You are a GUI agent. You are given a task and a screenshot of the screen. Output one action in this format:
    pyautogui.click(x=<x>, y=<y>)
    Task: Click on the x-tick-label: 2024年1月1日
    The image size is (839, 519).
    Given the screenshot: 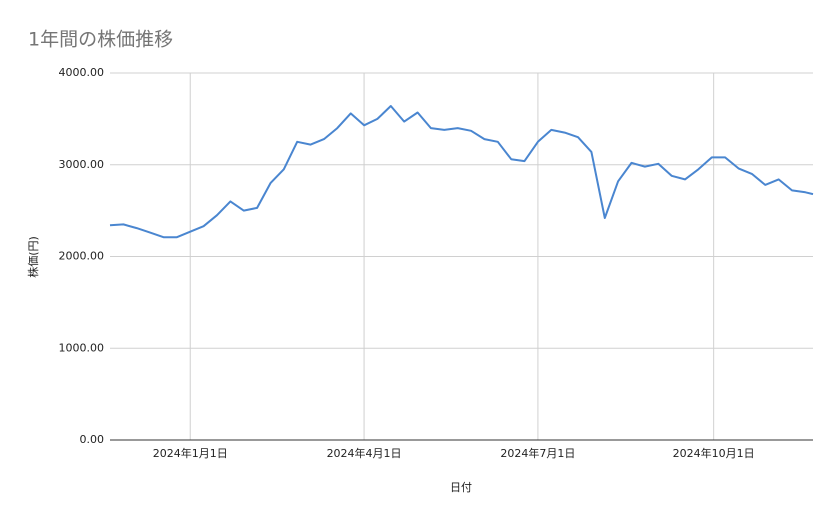 What is the action you would take?
    pyautogui.click(x=190, y=453)
    